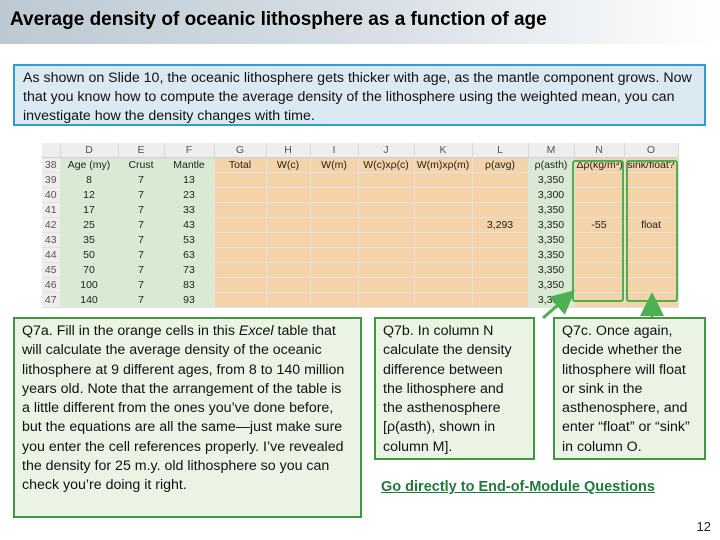  What do you see at coordinates (89, 285) in the screenshot?
I see `age-cell: 100` at bounding box center [89, 285].